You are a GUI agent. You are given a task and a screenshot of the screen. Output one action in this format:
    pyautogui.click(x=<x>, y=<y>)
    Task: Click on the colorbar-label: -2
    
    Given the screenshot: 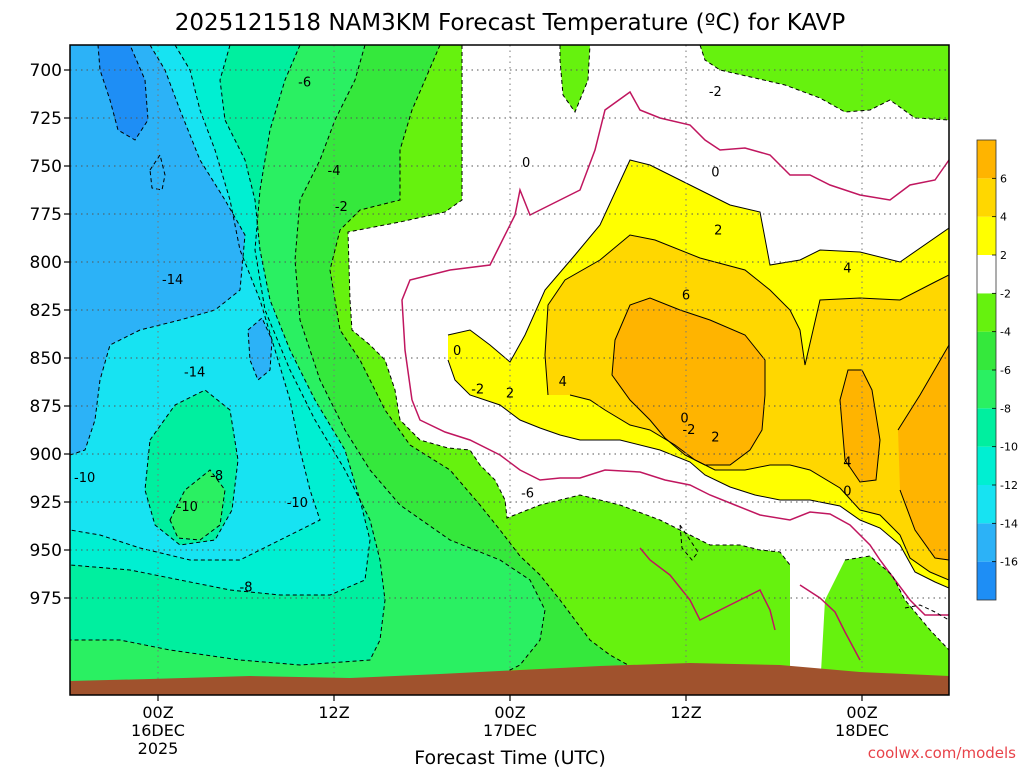 What is the action you would take?
    pyautogui.click(x=1005, y=293)
    